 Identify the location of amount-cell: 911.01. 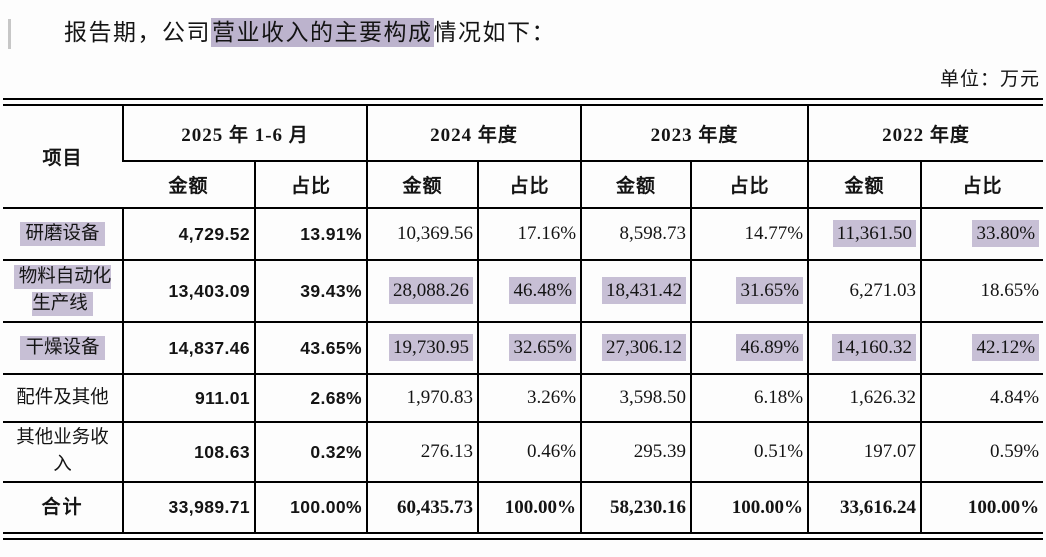
(188, 398).